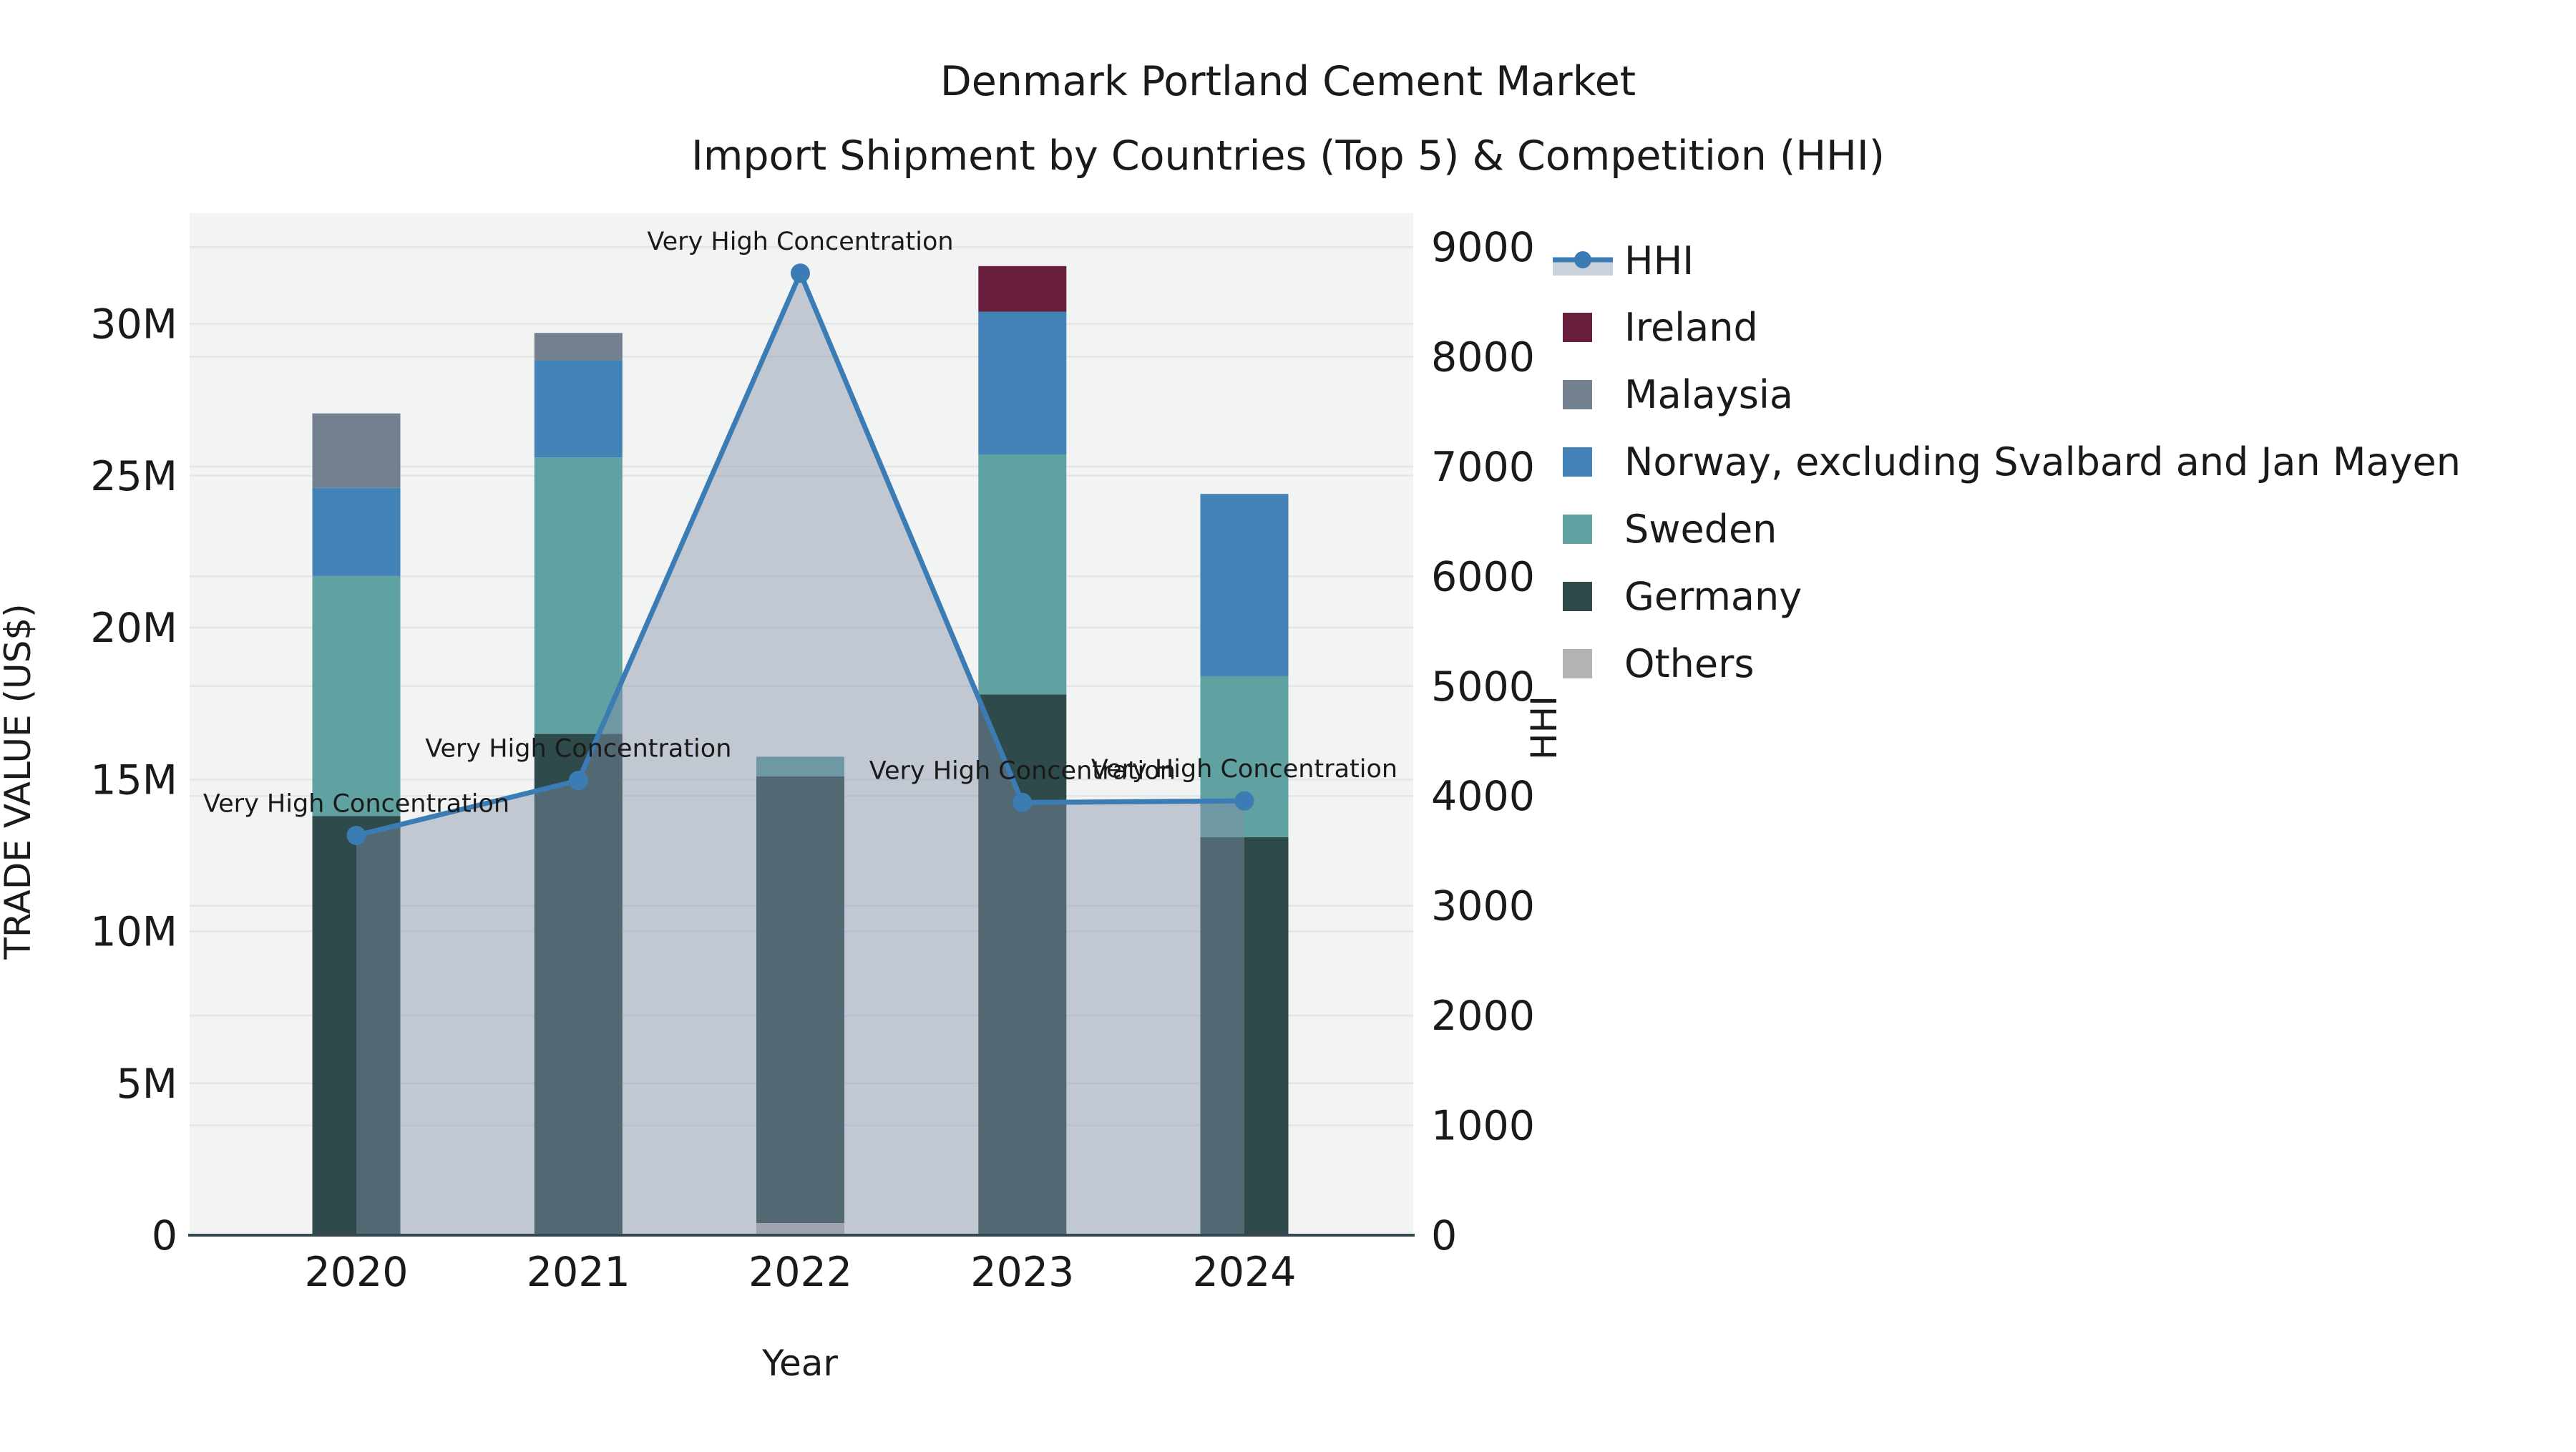  Describe the element at coordinates (1577, 596) in the screenshot. I see `legend-swatch-germany` at that location.